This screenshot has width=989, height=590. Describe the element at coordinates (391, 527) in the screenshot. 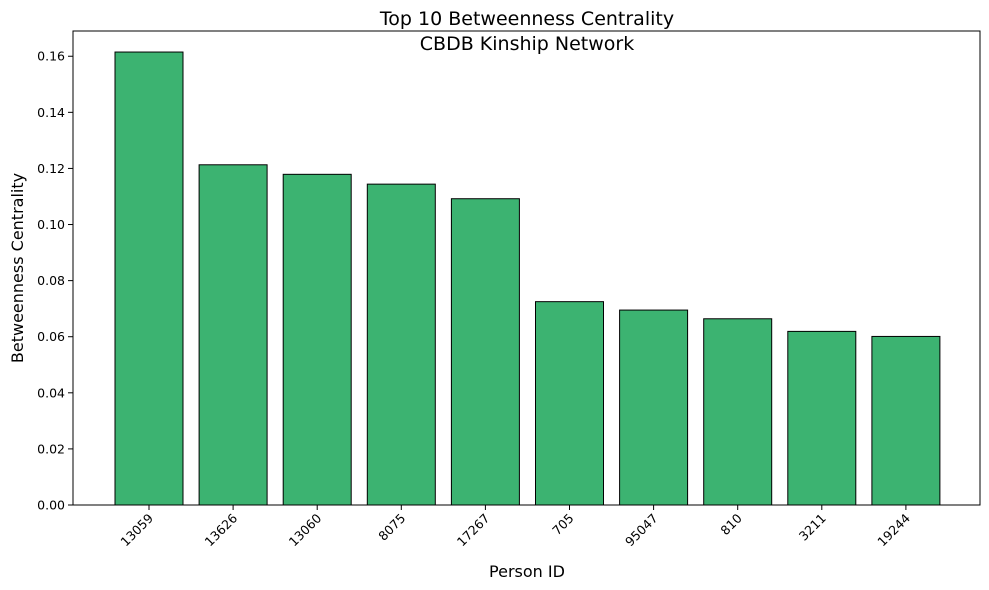

I see `x-tick-label: 8075` at that location.